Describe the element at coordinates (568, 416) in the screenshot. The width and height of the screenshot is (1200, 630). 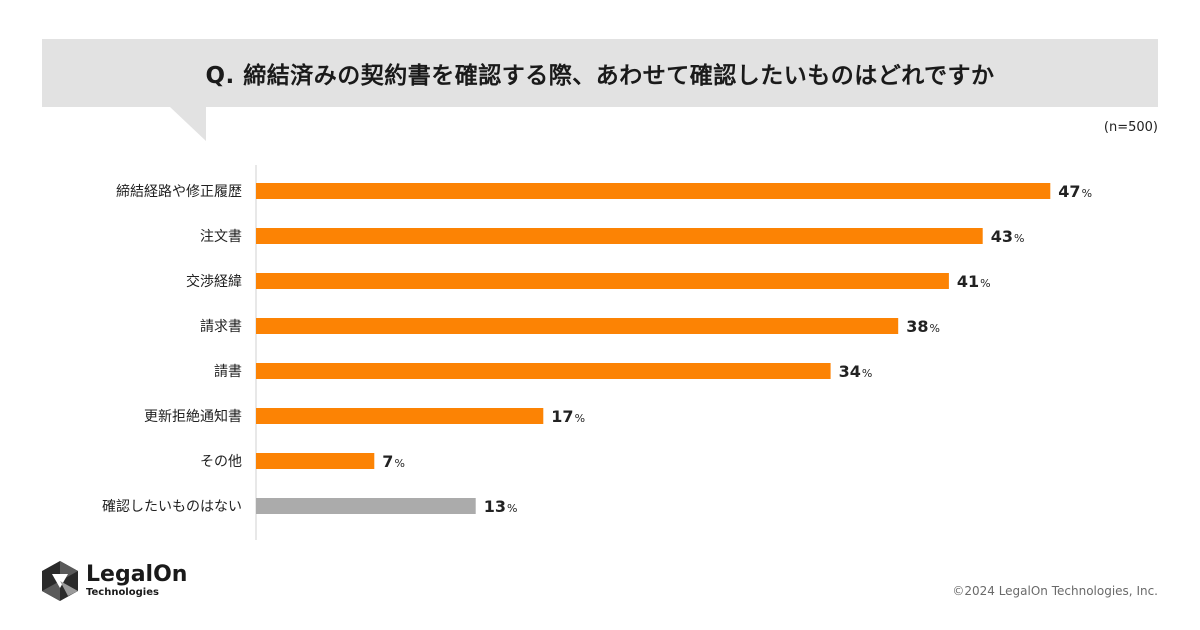
I see `value-label: 17%` at that location.